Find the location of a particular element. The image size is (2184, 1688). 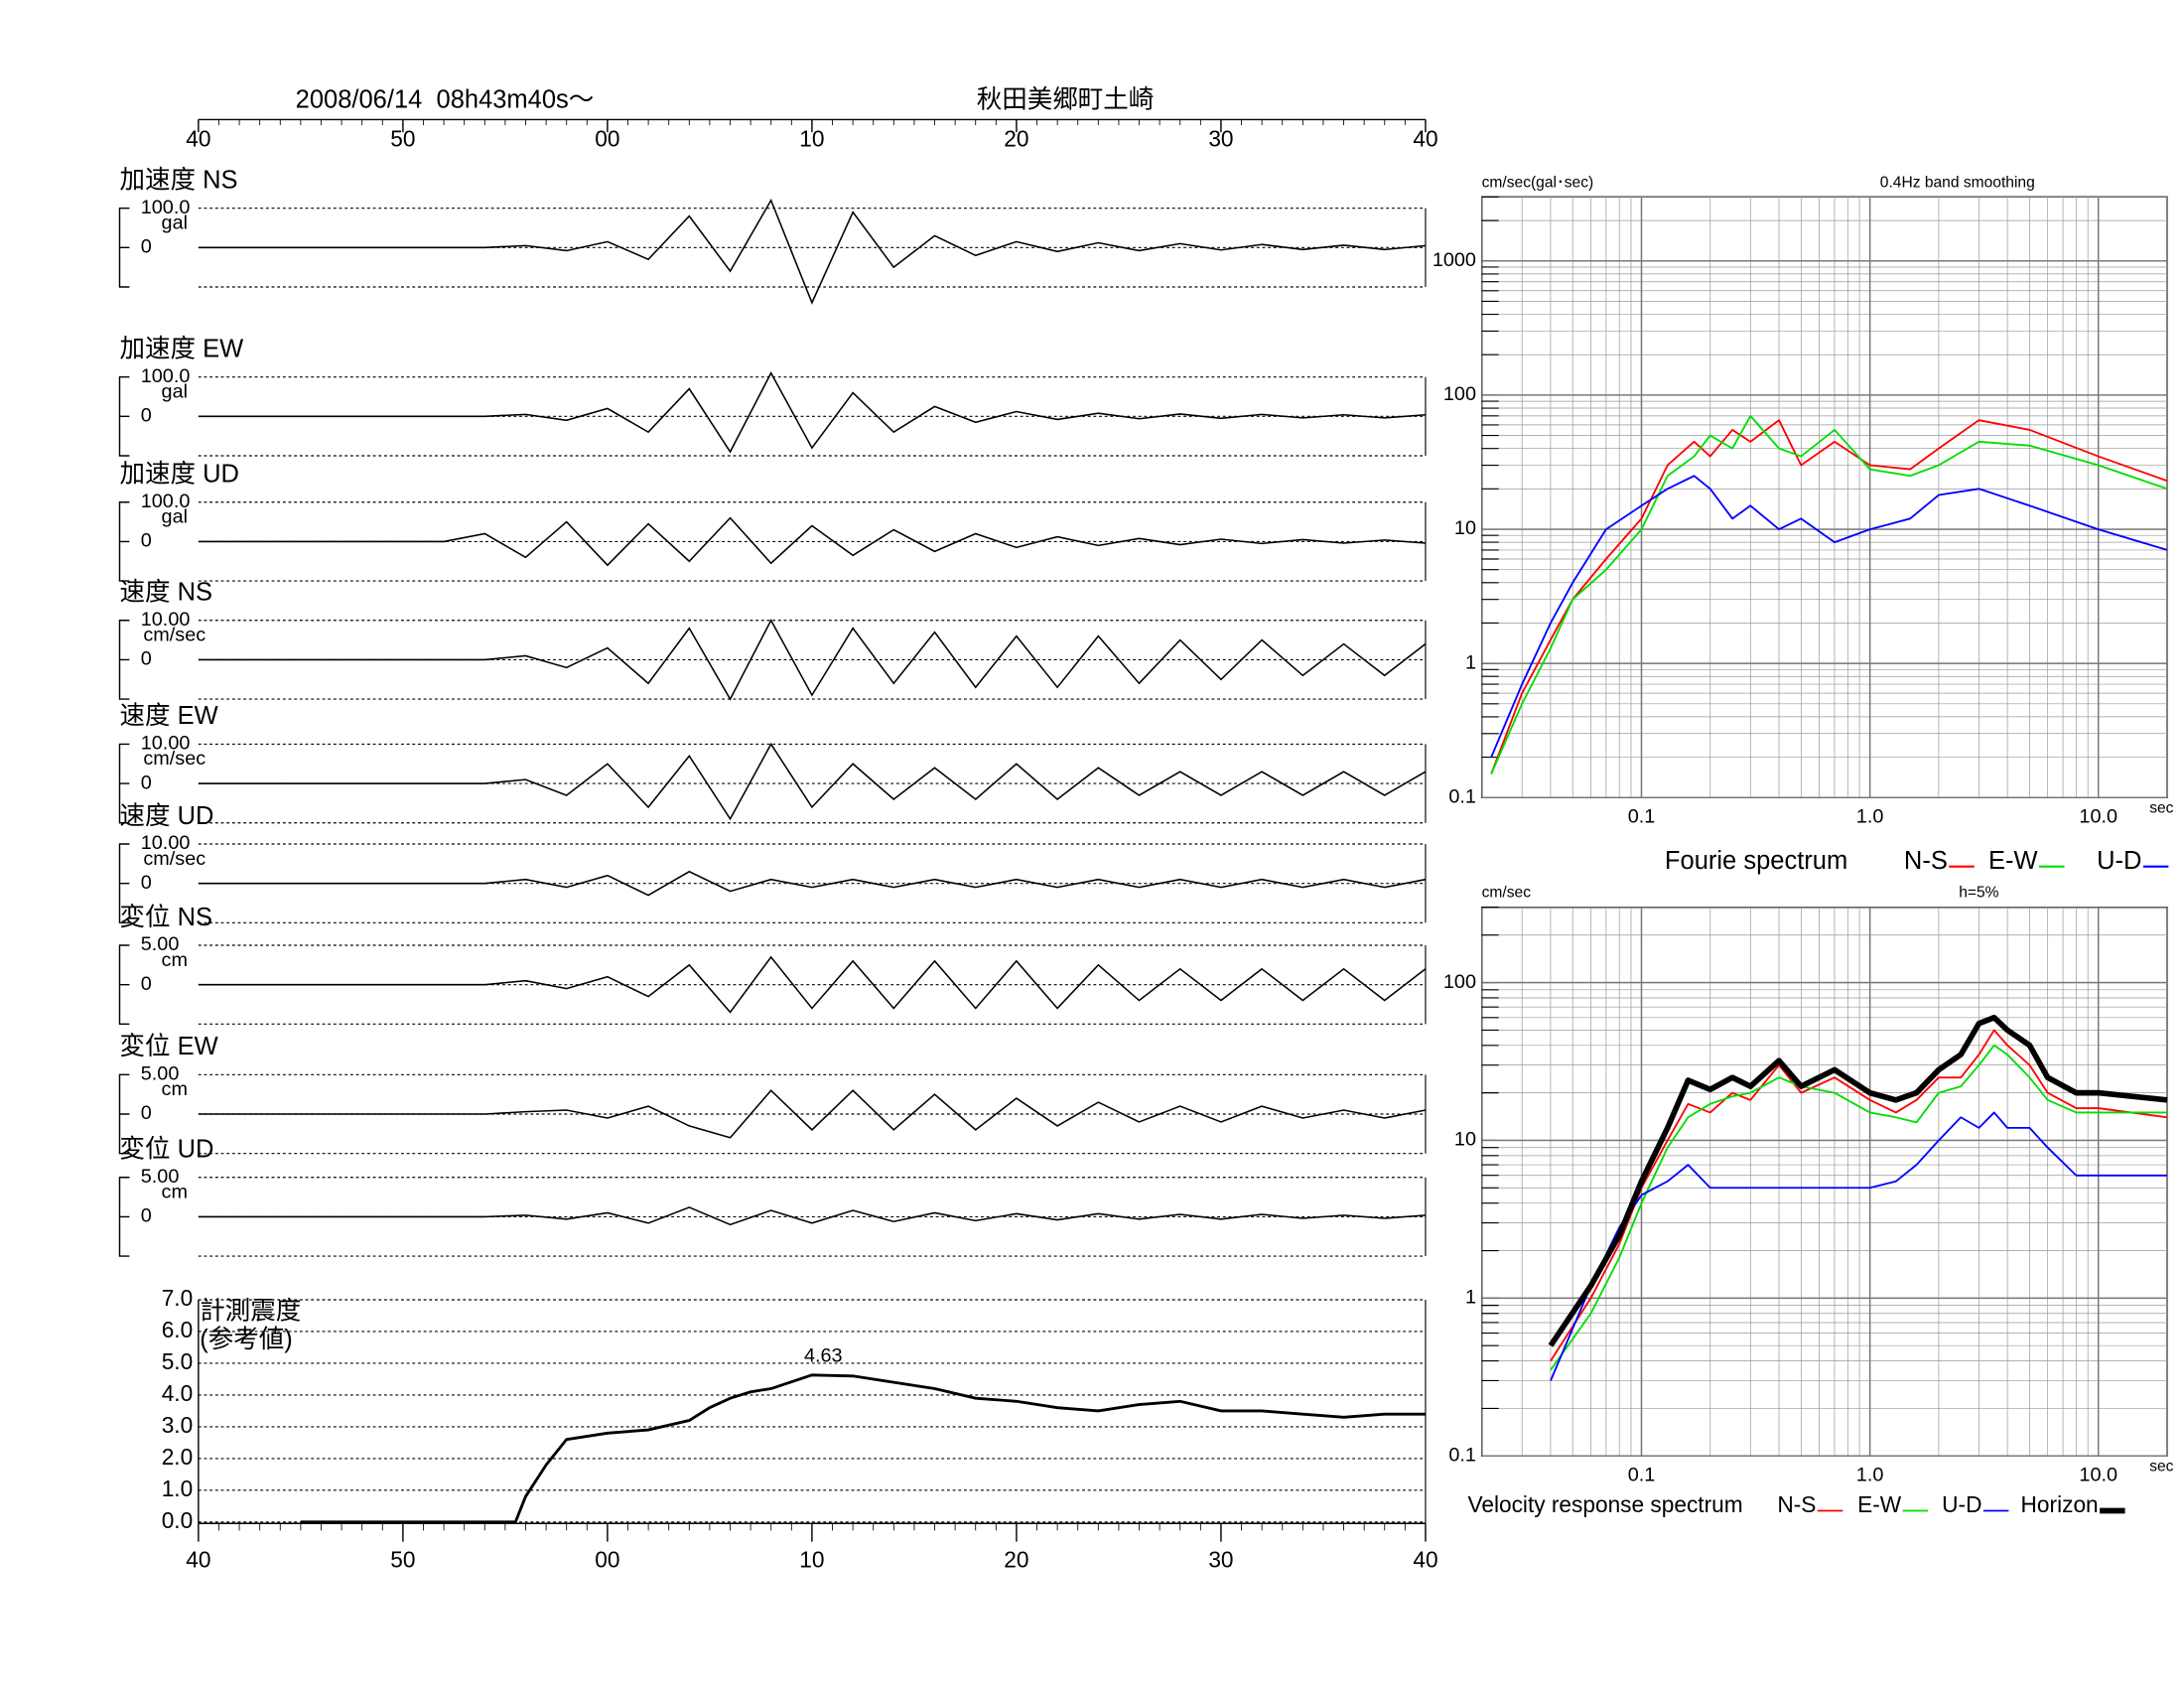

intensity-line is located at coordinates (863, 1448).